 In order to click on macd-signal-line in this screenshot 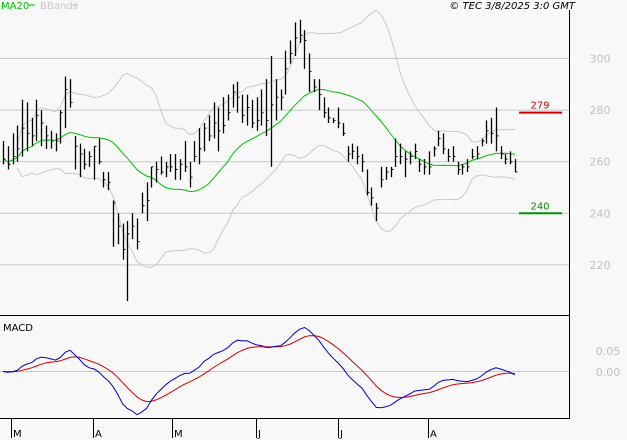, I will do `click(259, 369)`.